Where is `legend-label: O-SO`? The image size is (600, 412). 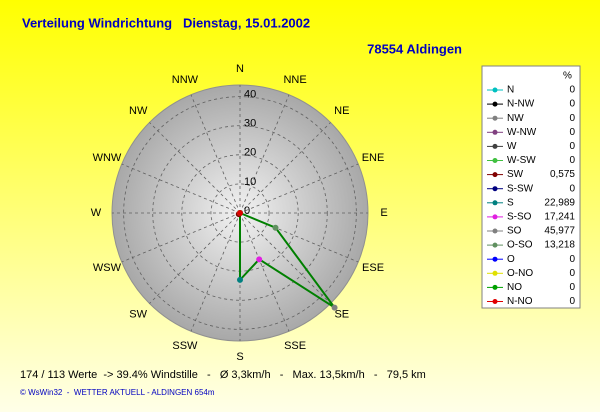 legend-label: O-SO is located at coordinates (520, 245).